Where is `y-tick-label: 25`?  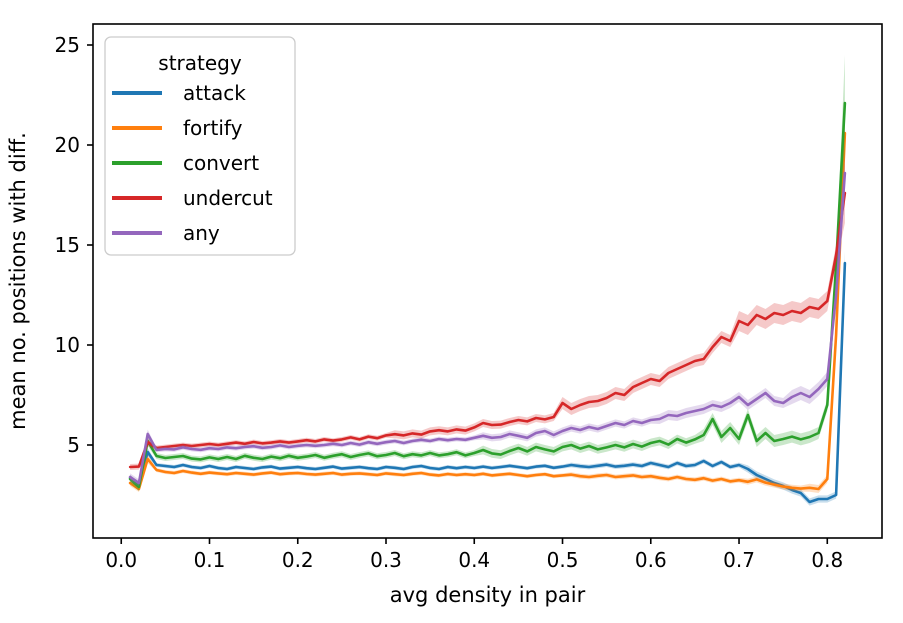
y-tick-label: 25 is located at coordinates (67, 45).